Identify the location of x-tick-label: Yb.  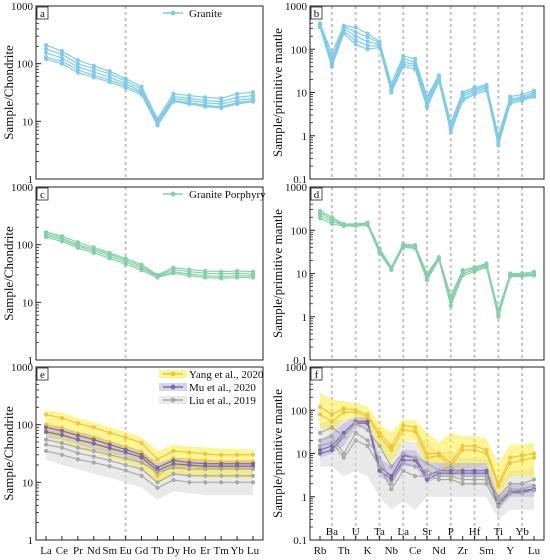
(522, 532).